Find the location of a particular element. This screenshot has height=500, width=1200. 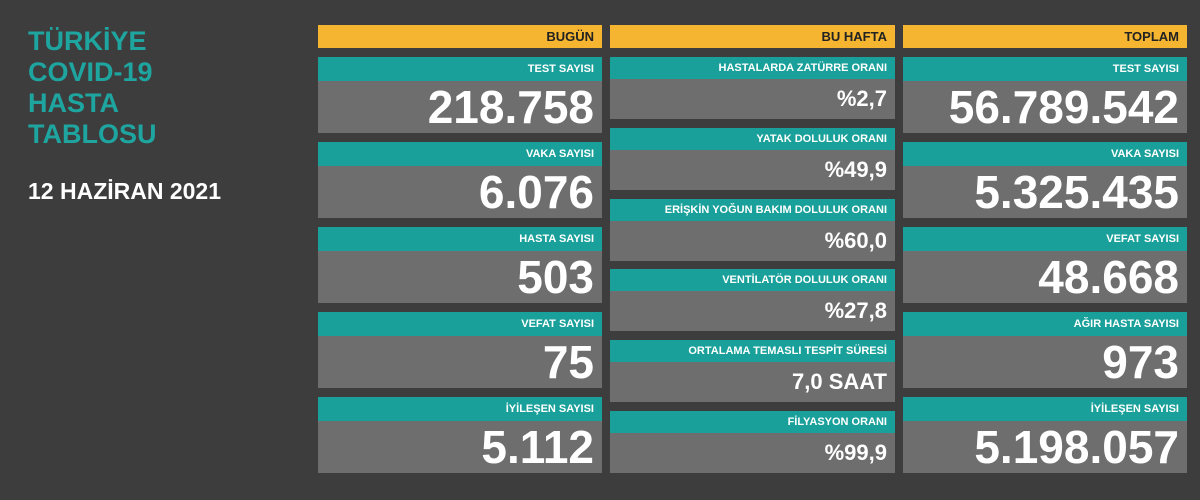

stat-label: YATAK DOLULUK ORANI is located at coordinates (752, 138).